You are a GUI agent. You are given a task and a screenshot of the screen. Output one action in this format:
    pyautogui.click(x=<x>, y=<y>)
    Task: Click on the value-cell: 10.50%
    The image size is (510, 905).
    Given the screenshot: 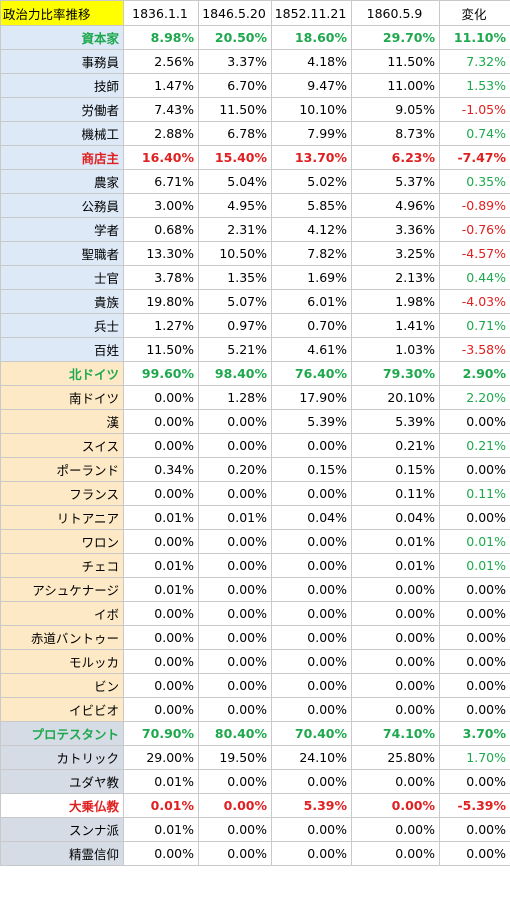 What is the action you would take?
    pyautogui.click(x=235, y=253)
    